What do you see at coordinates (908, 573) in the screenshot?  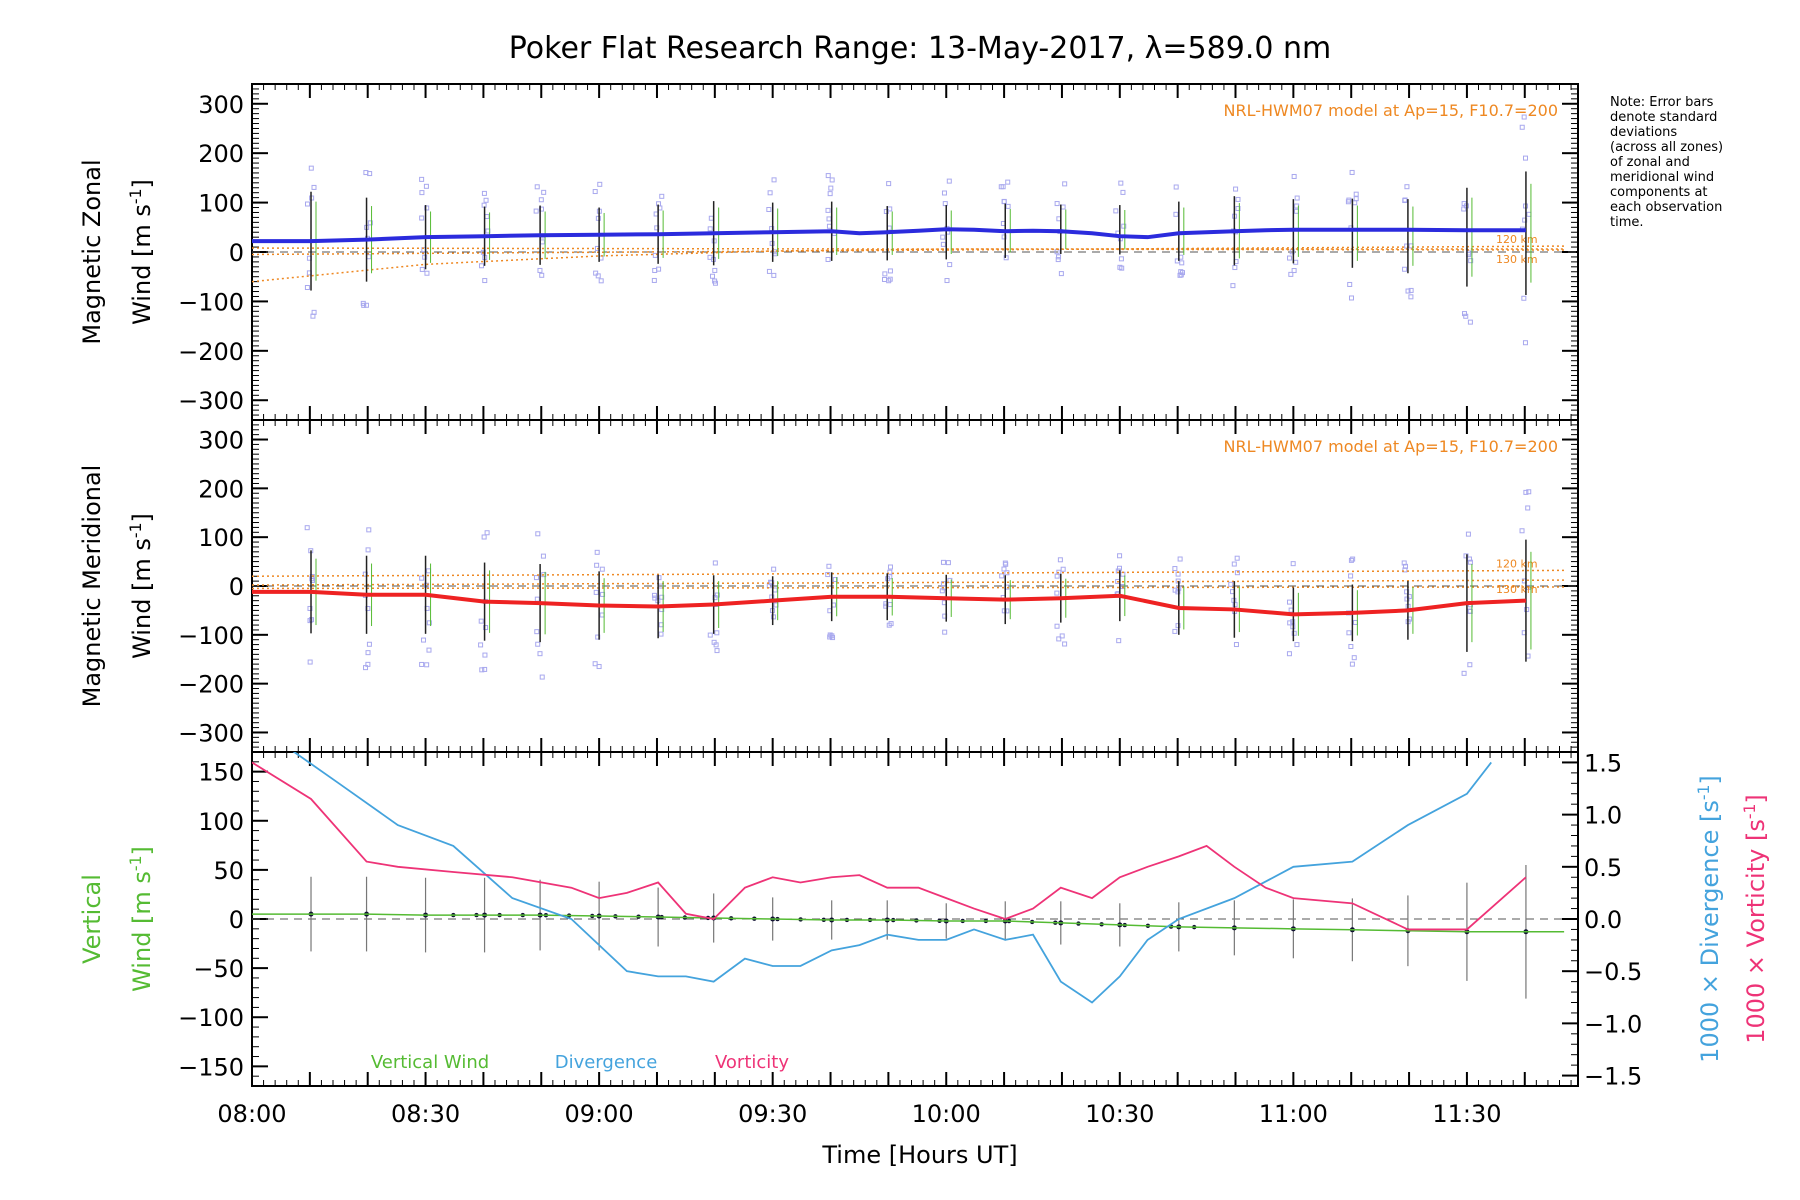 I see `model-curve` at bounding box center [908, 573].